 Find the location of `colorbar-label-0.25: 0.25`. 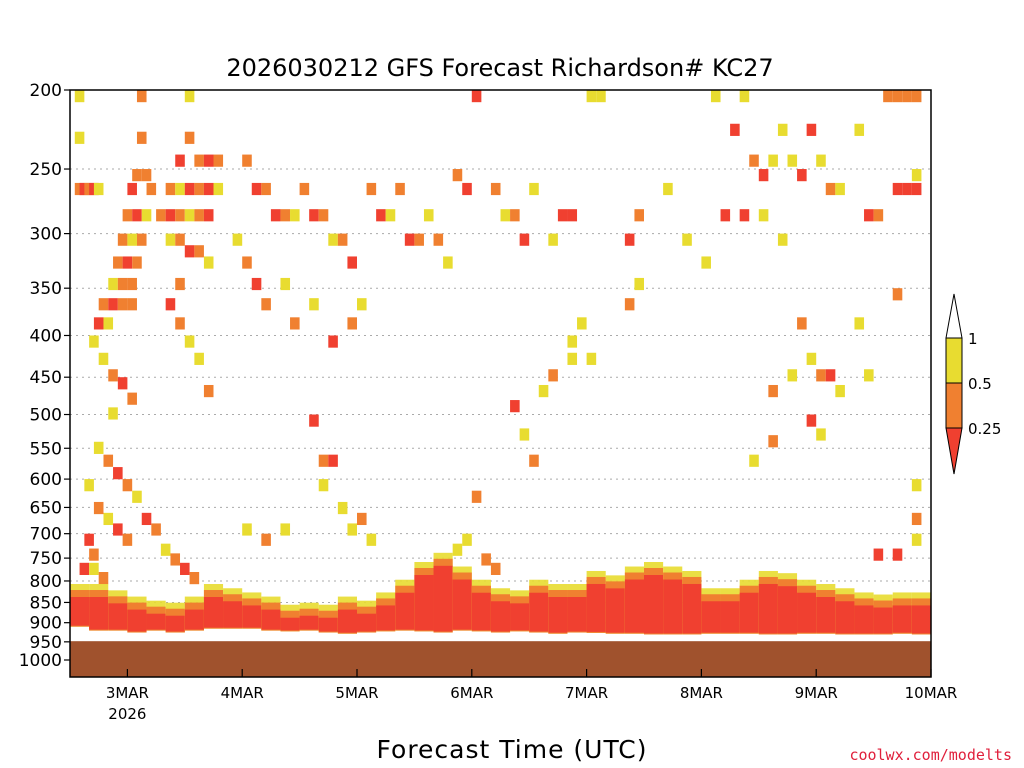

colorbar-label-0.25: 0.25 is located at coordinates (984, 429).